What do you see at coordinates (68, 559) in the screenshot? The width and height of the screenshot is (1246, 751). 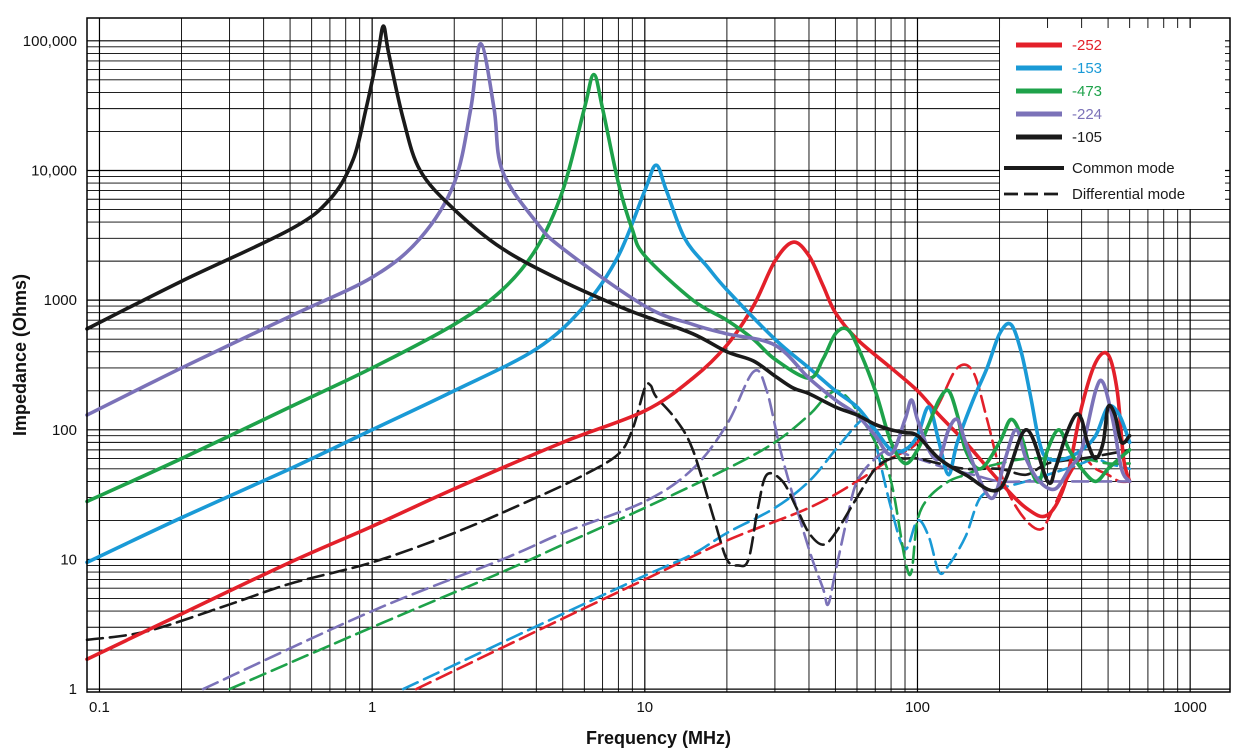 I see `y-tick-label: 10` at bounding box center [68, 559].